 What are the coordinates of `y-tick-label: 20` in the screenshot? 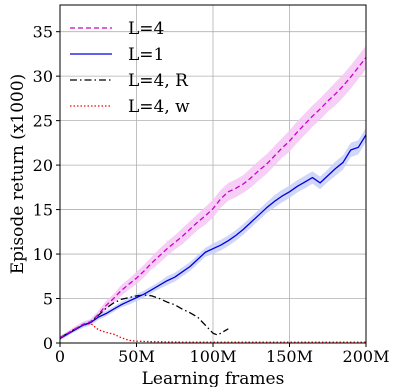 It's located at (43, 165).